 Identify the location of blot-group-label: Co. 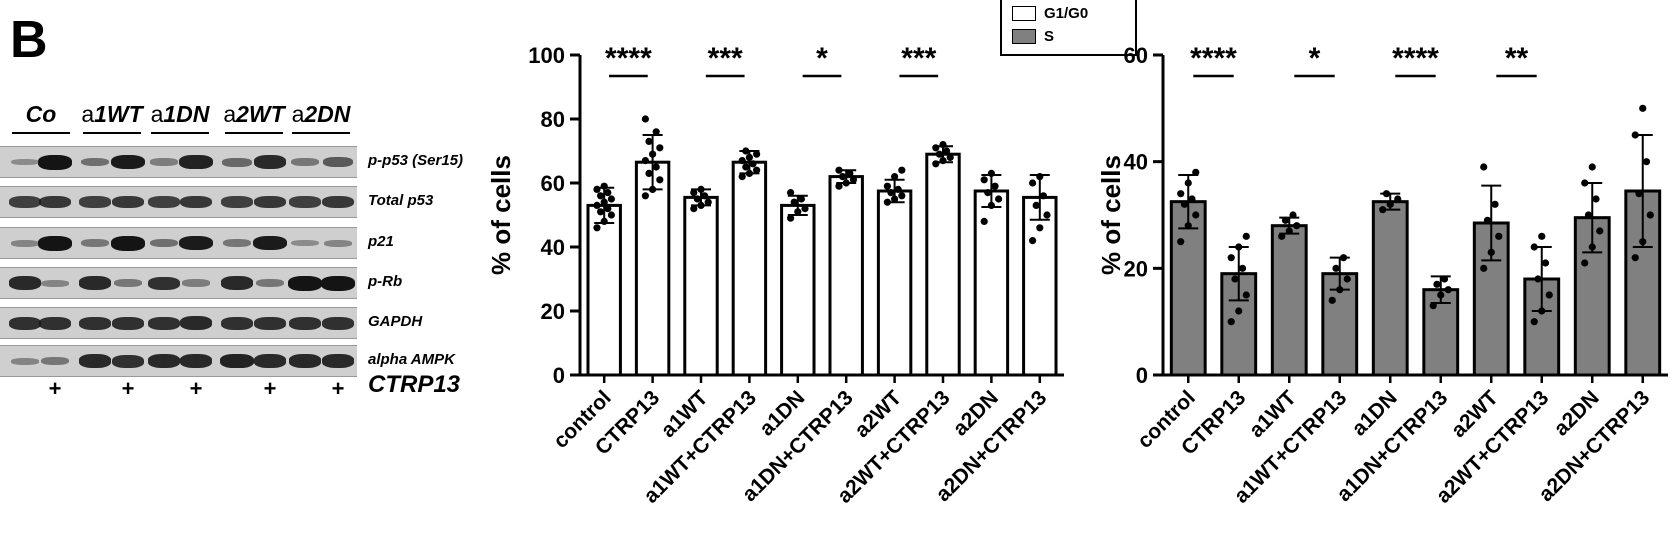
(41, 114).